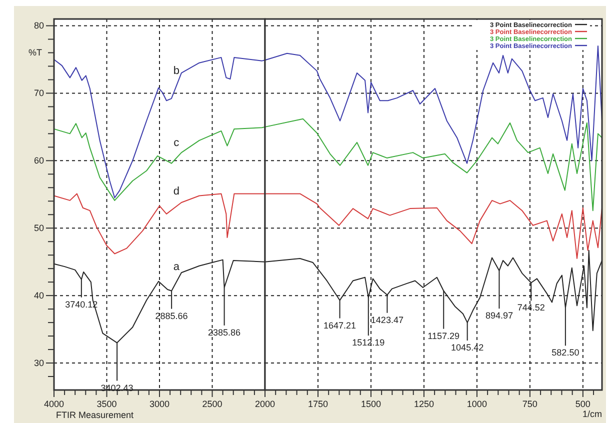 The height and width of the screenshot is (423, 613). Describe the element at coordinates (54, 404) in the screenshot. I see `x-tick-label: 4000` at that location.